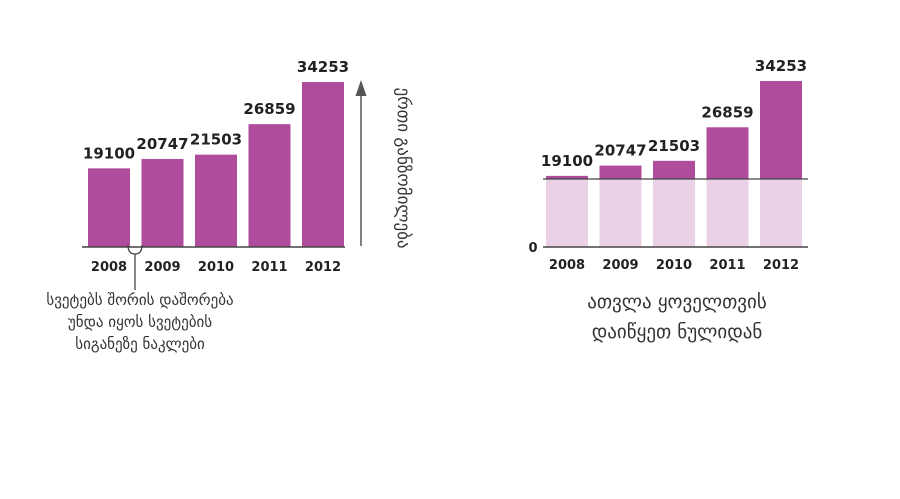  Describe the element at coordinates (109, 267) in the screenshot. I see `left-tick-2008: 2008` at that location.